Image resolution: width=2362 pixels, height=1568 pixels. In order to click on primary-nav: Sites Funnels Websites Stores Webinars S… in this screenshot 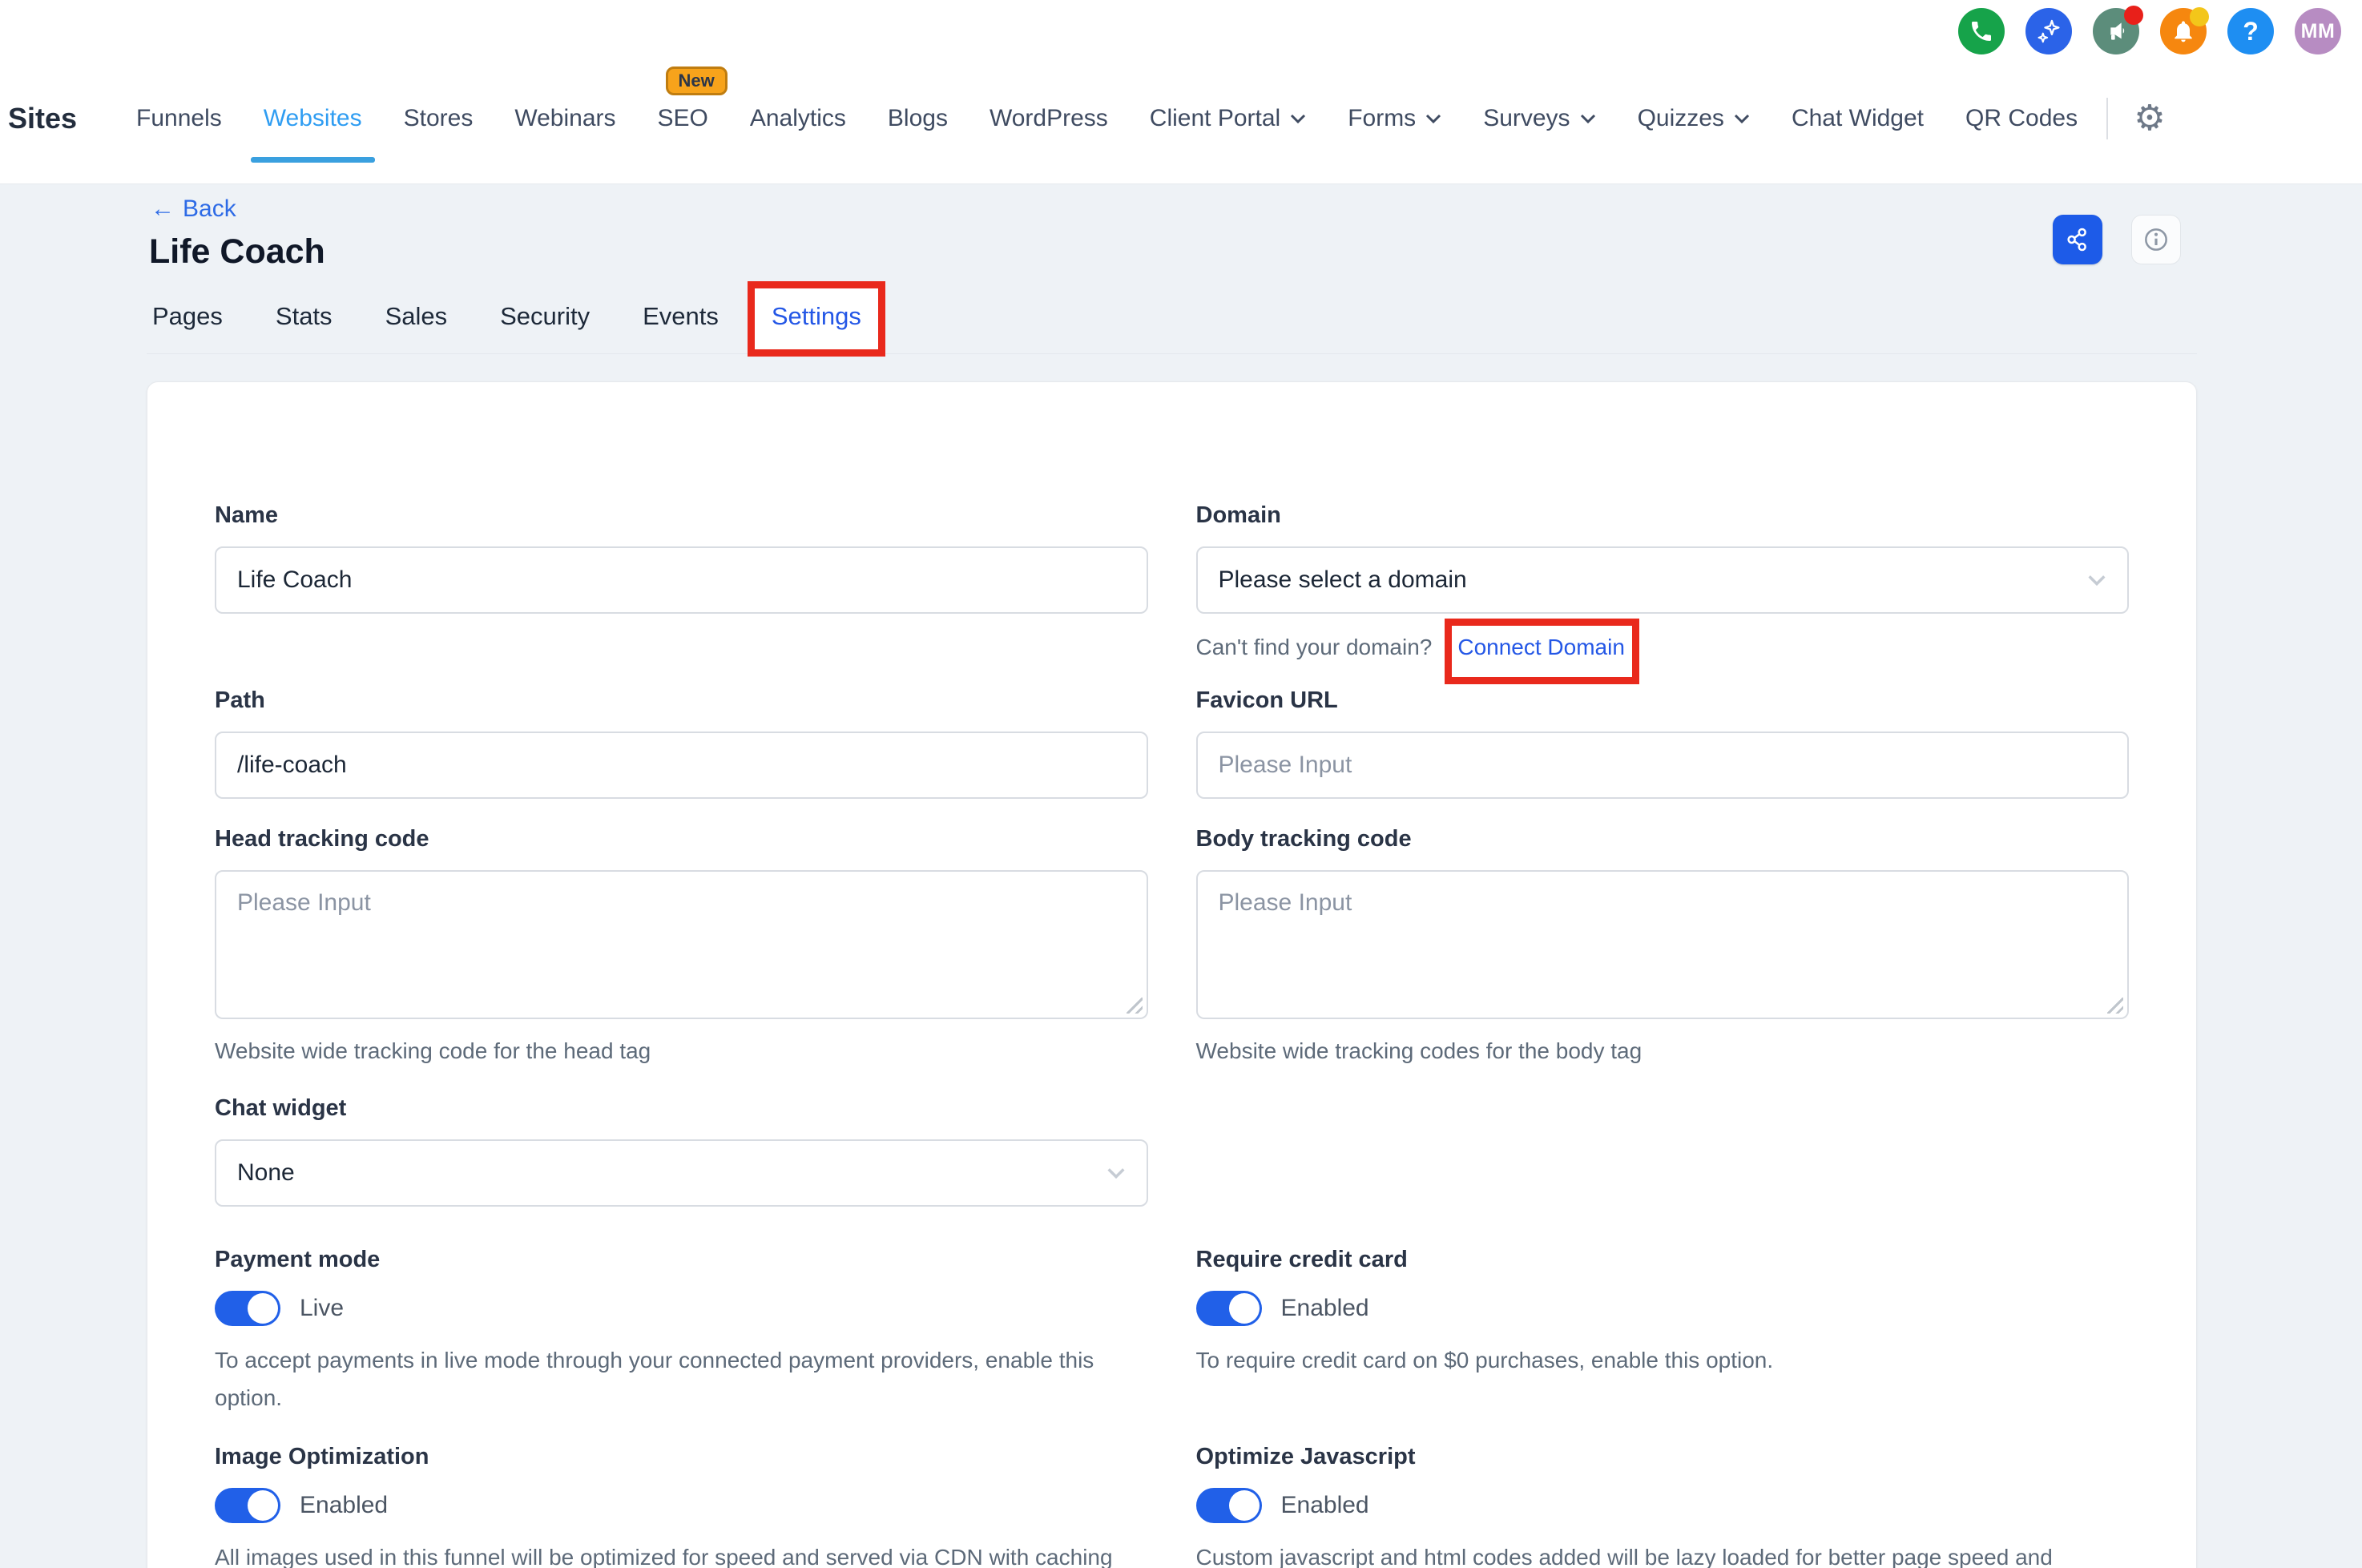, I will do `click(1185, 115)`.